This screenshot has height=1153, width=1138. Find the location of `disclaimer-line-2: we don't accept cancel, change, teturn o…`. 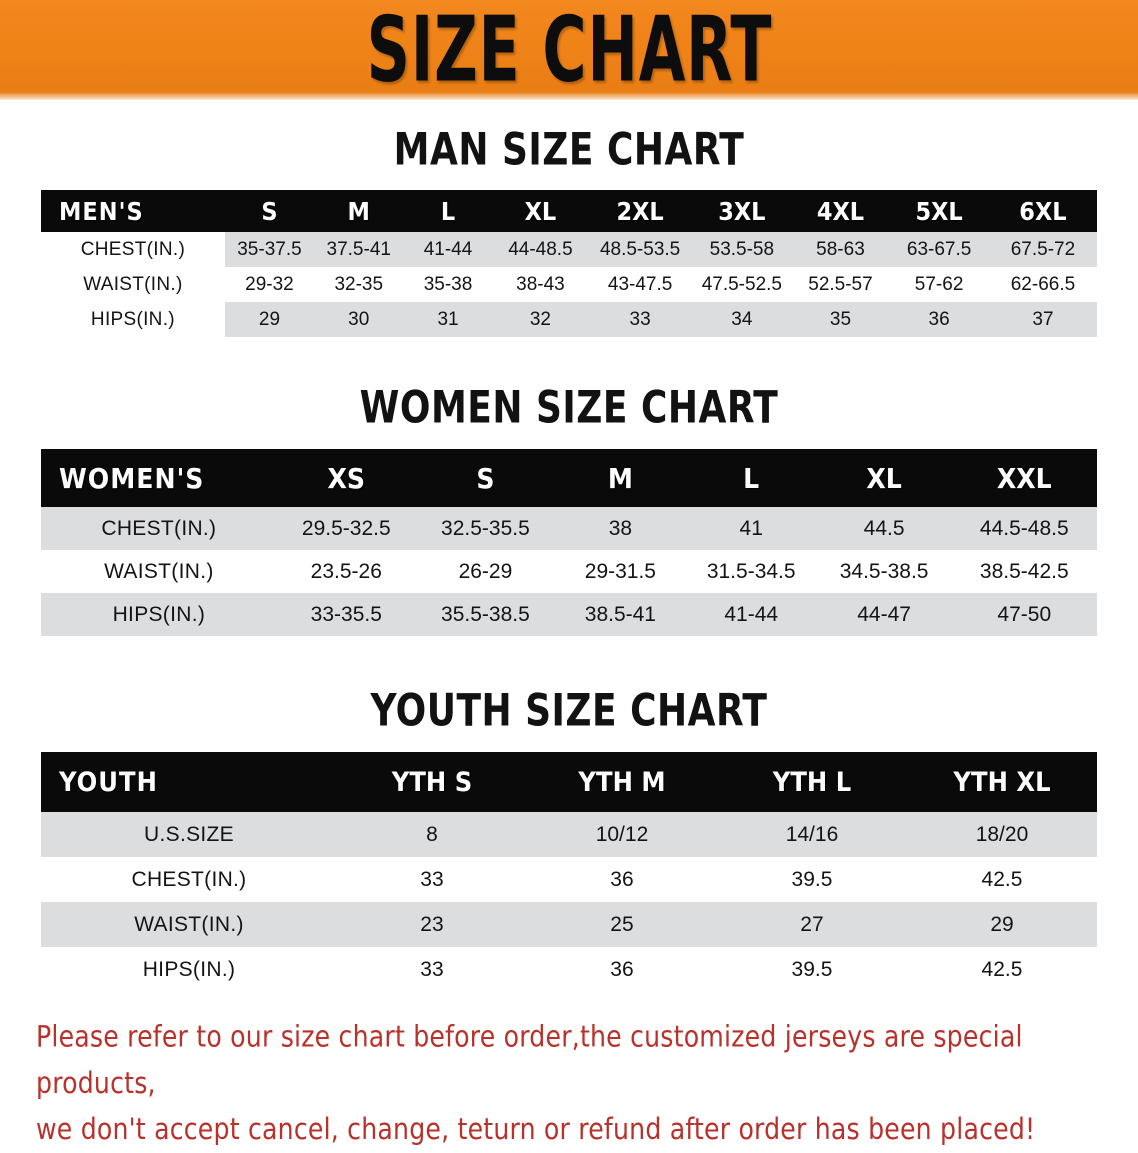

disclaimer-line-2: we don't accept cancel, change, teturn o… is located at coordinates (536, 1129).